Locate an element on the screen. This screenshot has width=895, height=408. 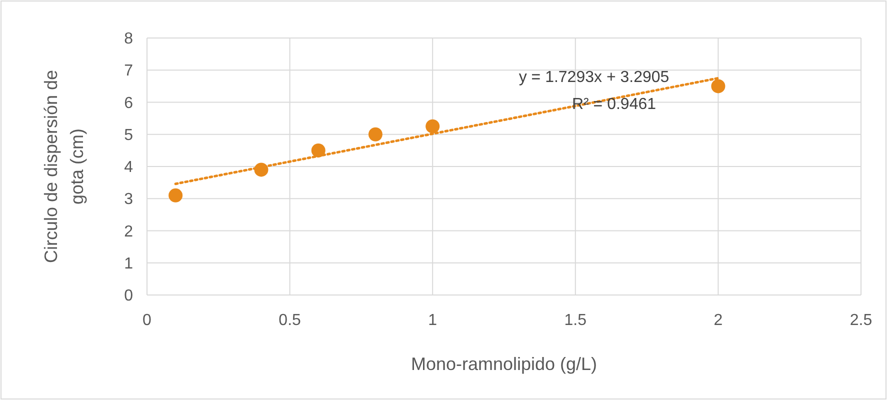
y-tick-label: 8 is located at coordinates (129, 39).